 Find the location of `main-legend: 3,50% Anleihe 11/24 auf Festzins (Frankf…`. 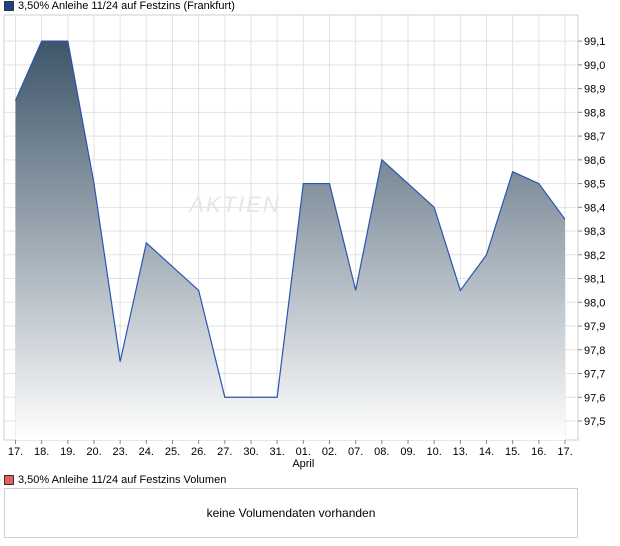

main-legend: 3,50% Anleihe 11/24 auf Festzins (Frankf… is located at coordinates (119, 6).